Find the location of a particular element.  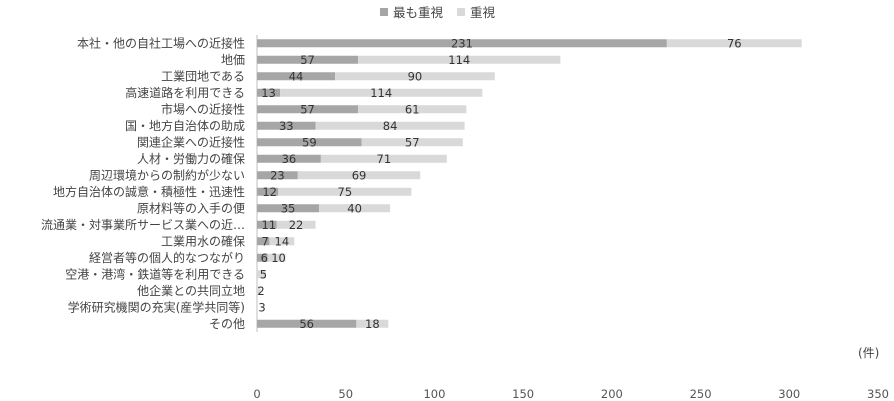

data-label: 14 is located at coordinates (282, 241).